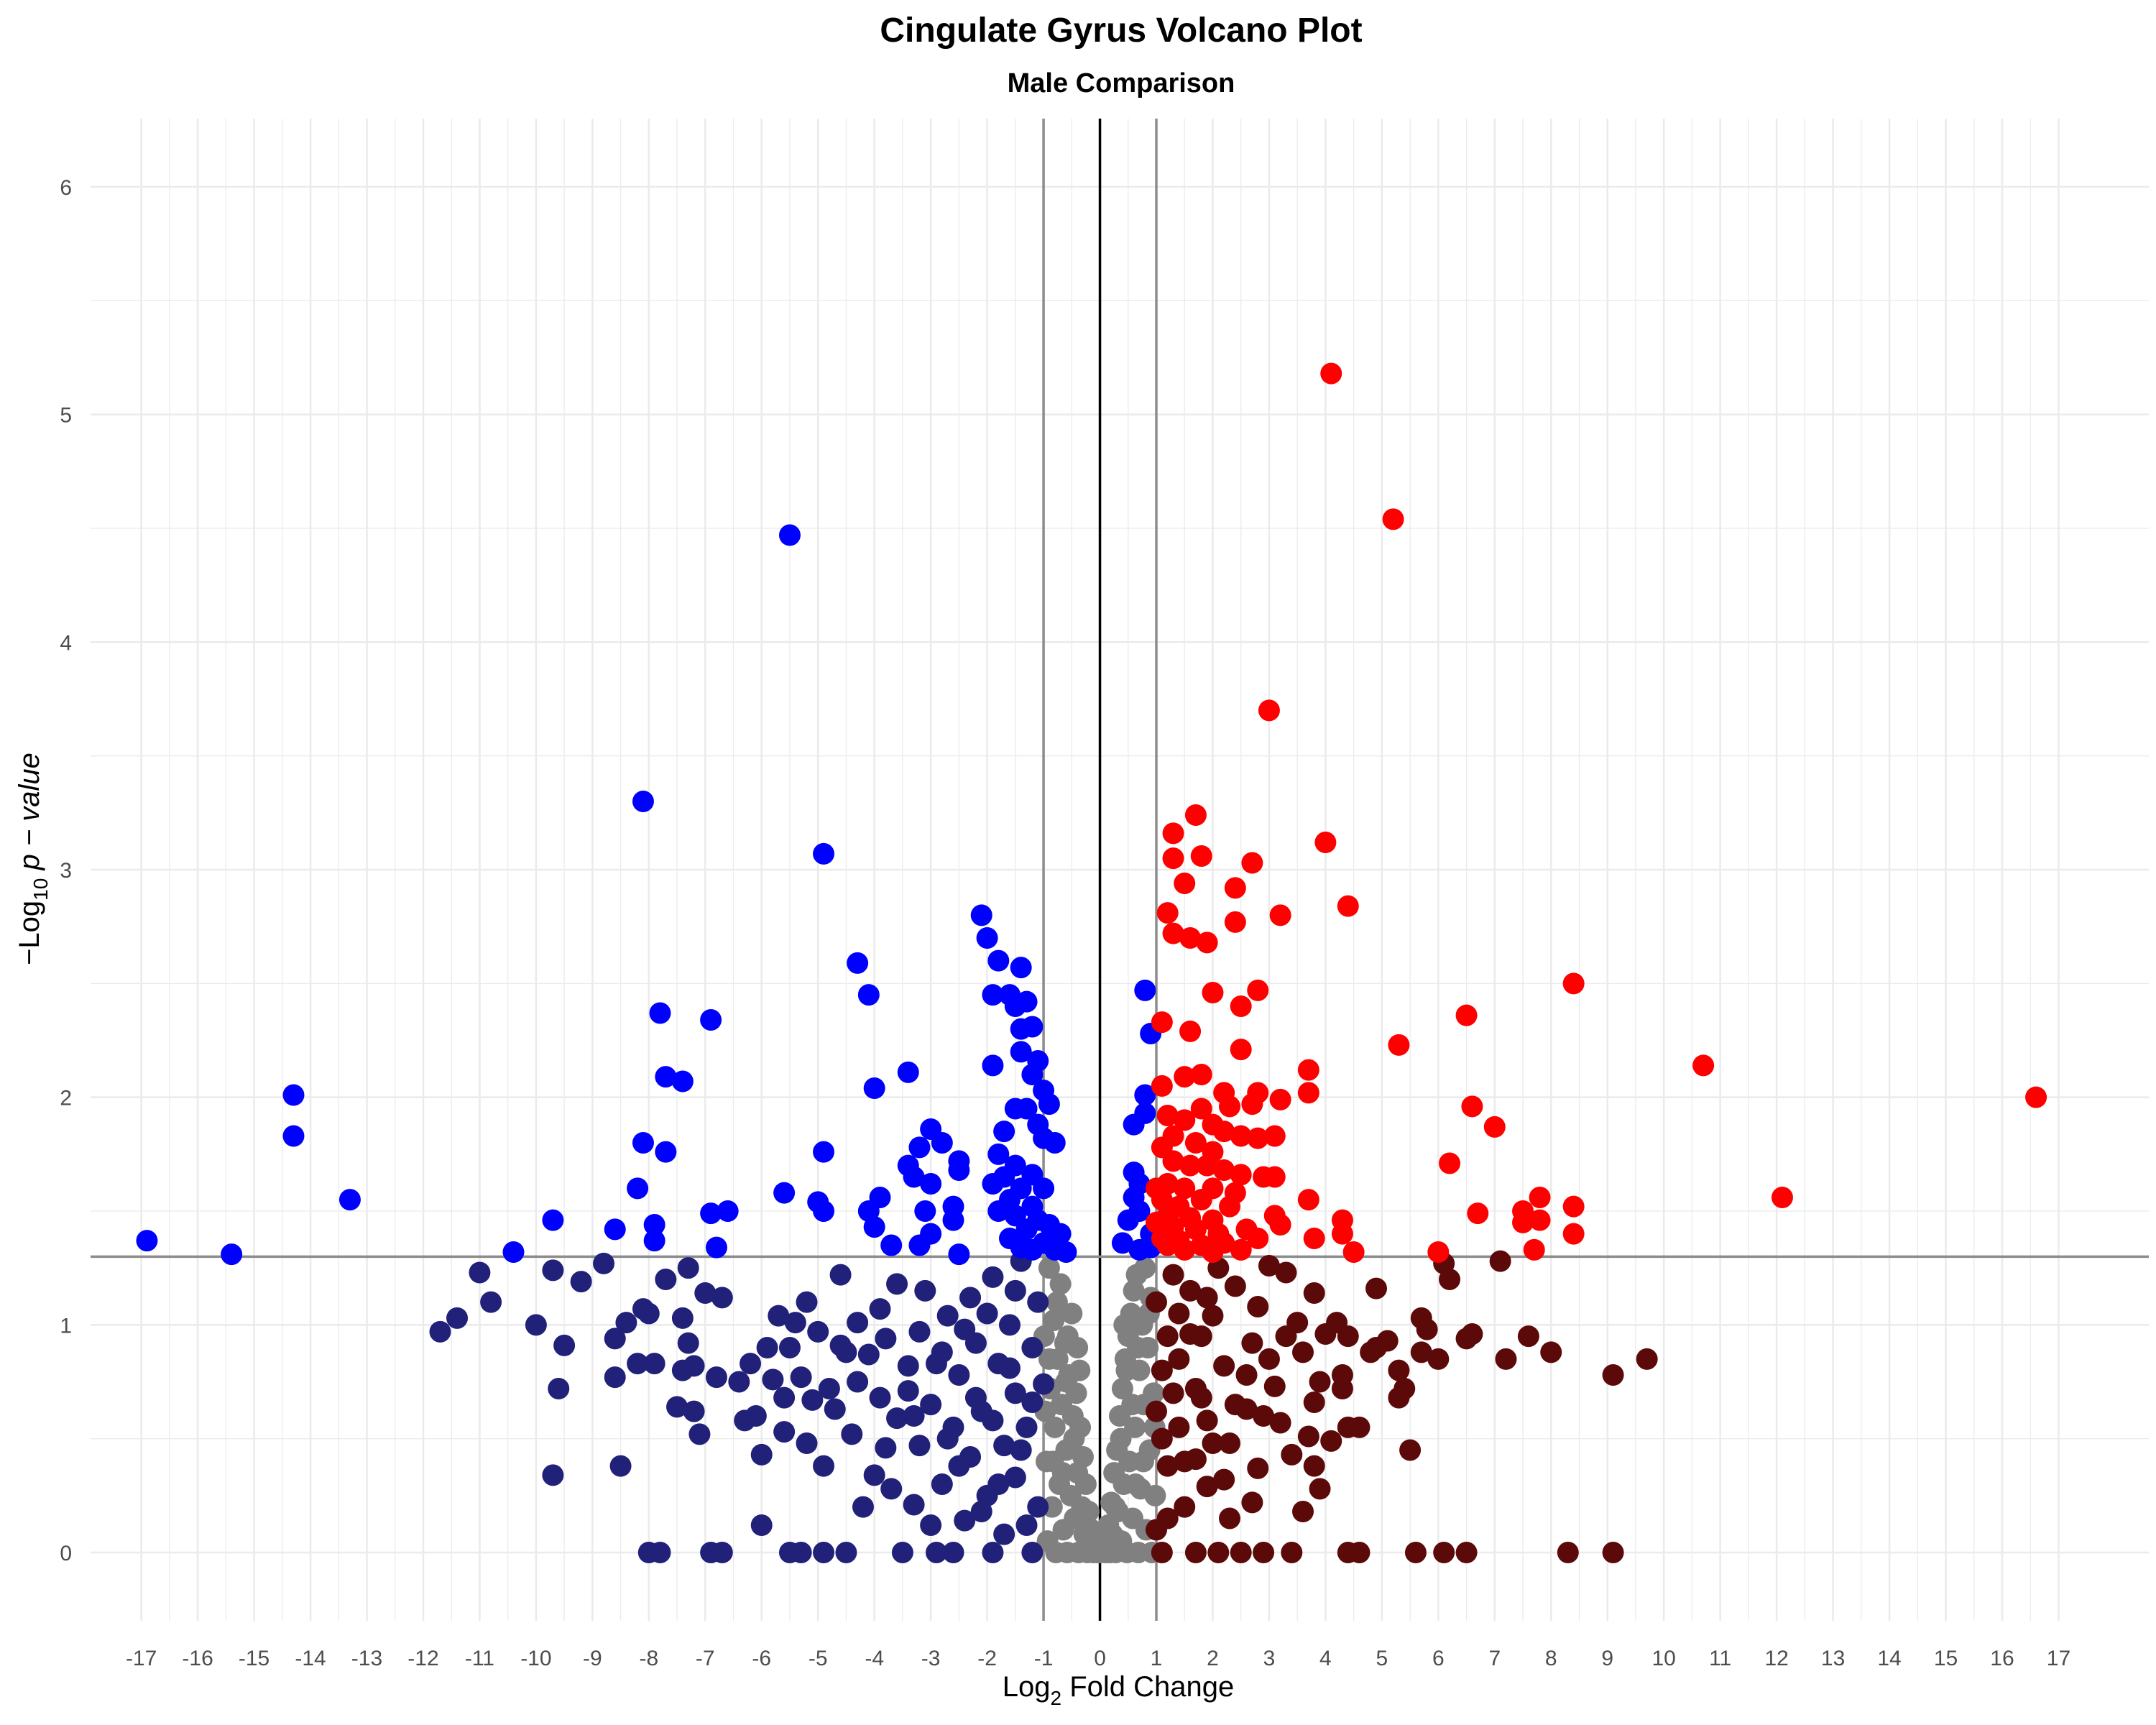 This screenshot has width=2156, height=1725. Describe the element at coordinates (1494, 1658) in the screenshot. I see `x-tick-label: 7` at that location.